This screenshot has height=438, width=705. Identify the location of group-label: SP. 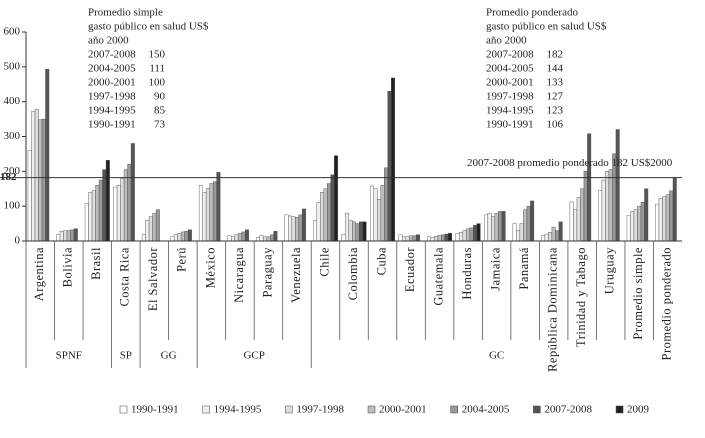
(126, 356).